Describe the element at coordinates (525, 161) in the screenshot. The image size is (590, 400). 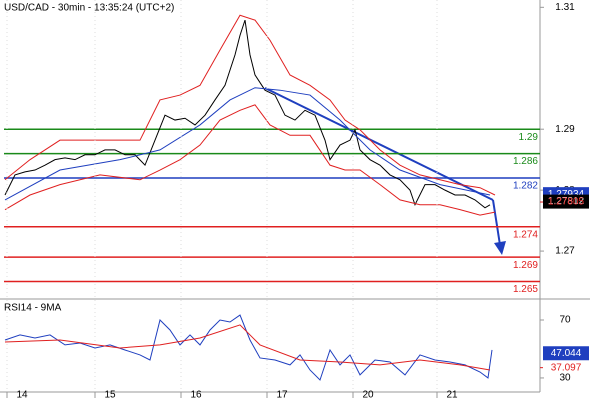
I see `level-label: 1.286` at that location.